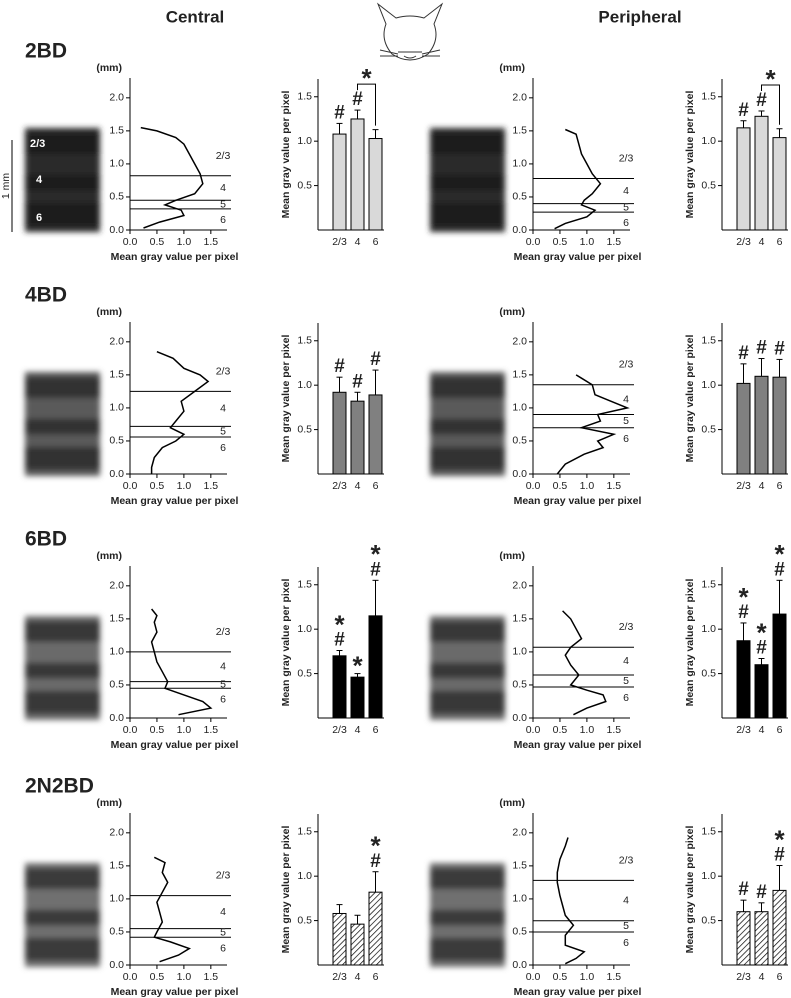  Describe the element at coordinates (512, 68) in the screenshot. I see `y-axis-label: (mm)` at that location.